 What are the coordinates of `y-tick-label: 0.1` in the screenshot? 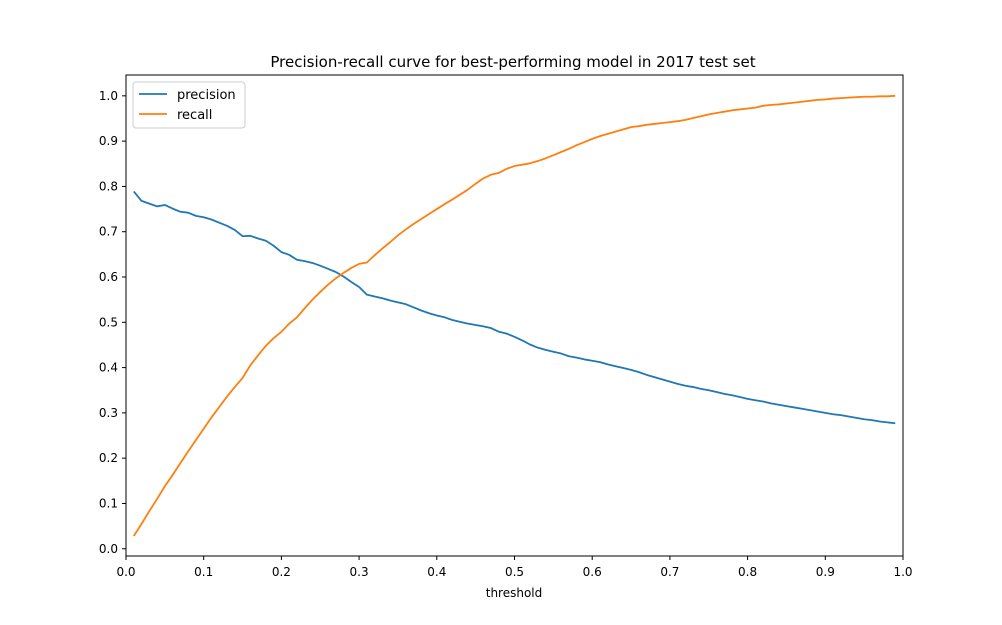 It's located at (108, 503).